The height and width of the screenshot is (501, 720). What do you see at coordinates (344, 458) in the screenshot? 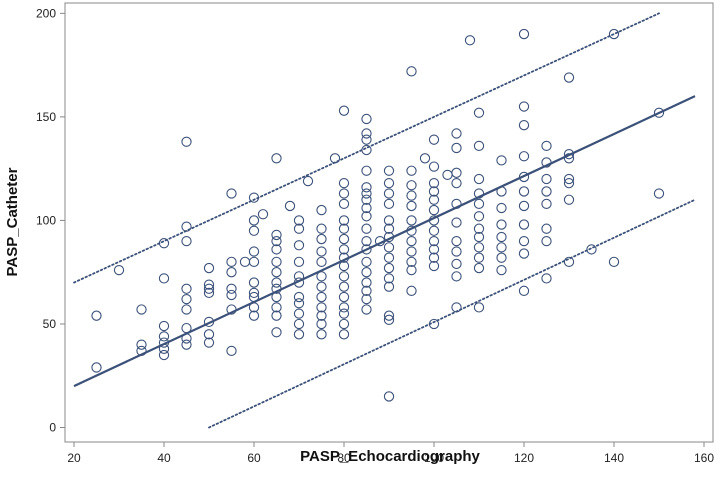
I see `x-tick-label: 80` at bounding box center [344, 458].